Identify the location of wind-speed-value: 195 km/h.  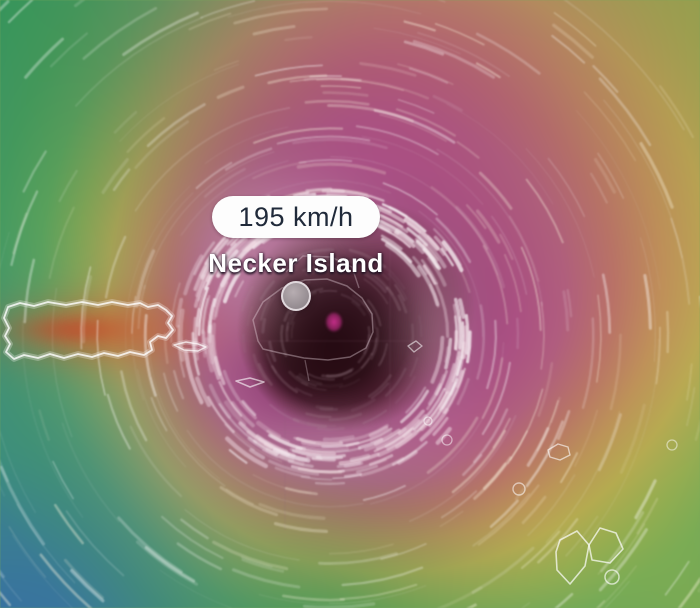
(296, 216).